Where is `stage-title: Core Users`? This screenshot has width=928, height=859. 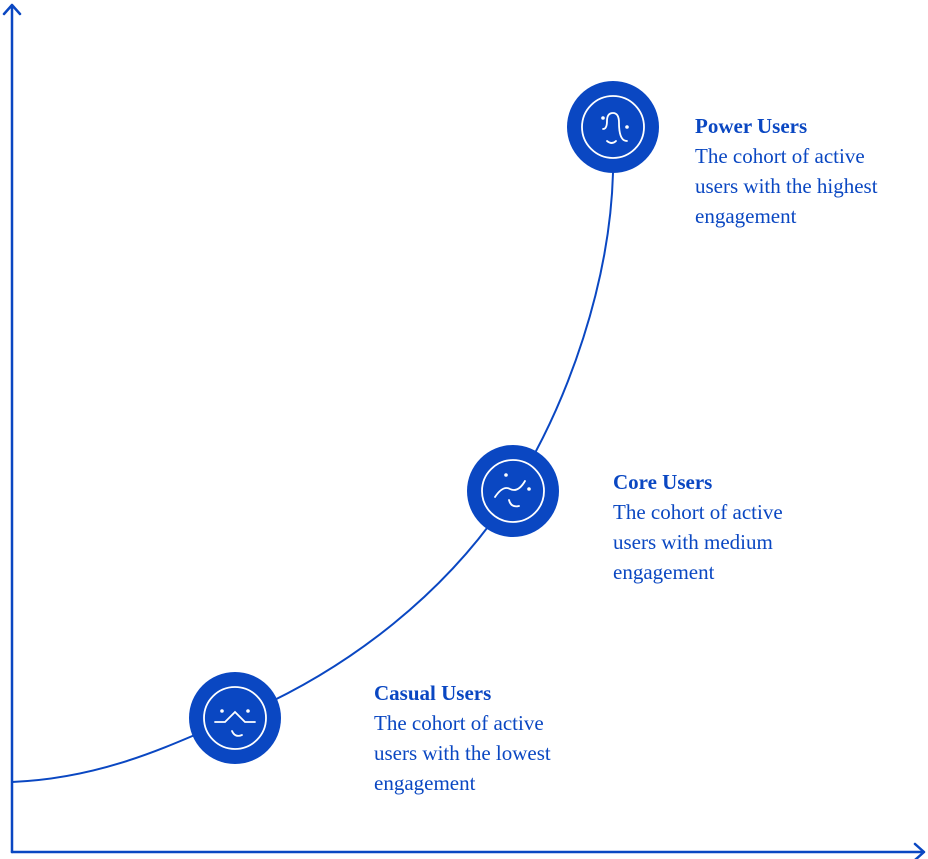 stage-title: Core Users is located at coordinates (663, 482).